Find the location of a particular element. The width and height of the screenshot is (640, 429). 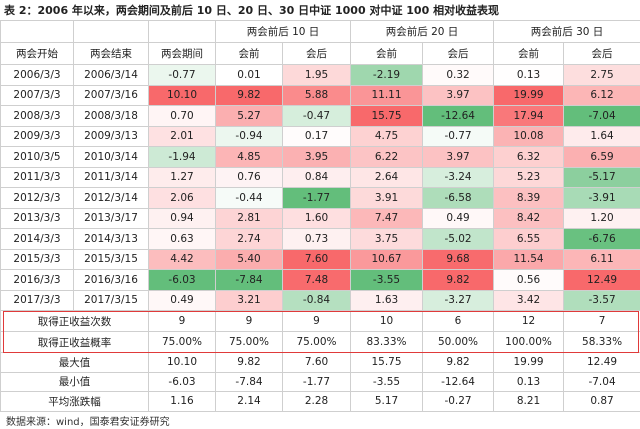

date-cell: 2010/3/14 is located at coordinates (111, 157).